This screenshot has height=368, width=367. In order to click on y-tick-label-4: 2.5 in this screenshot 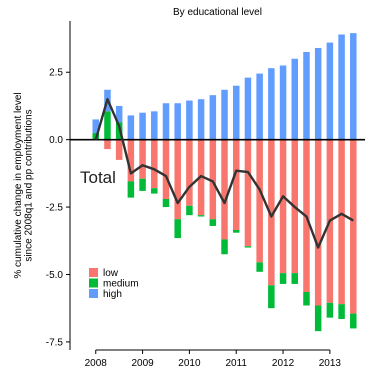, I will do `click(56, 73)`.